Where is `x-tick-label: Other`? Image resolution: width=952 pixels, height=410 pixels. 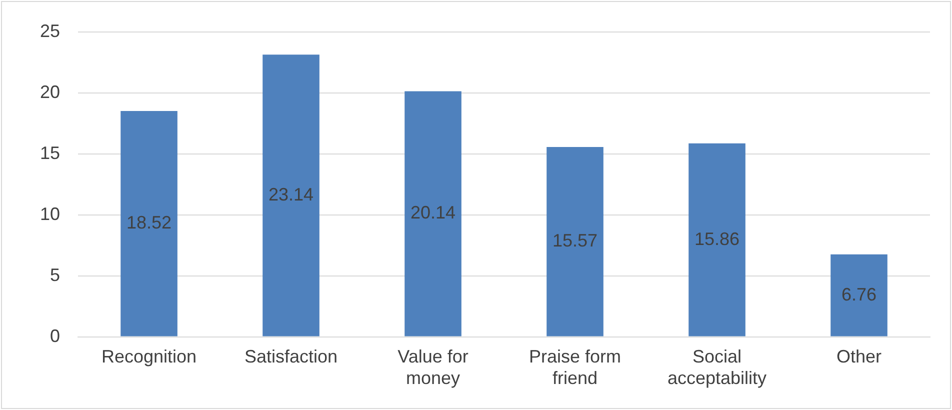 x-tick-label: Other is located at coordinates (859, 356).